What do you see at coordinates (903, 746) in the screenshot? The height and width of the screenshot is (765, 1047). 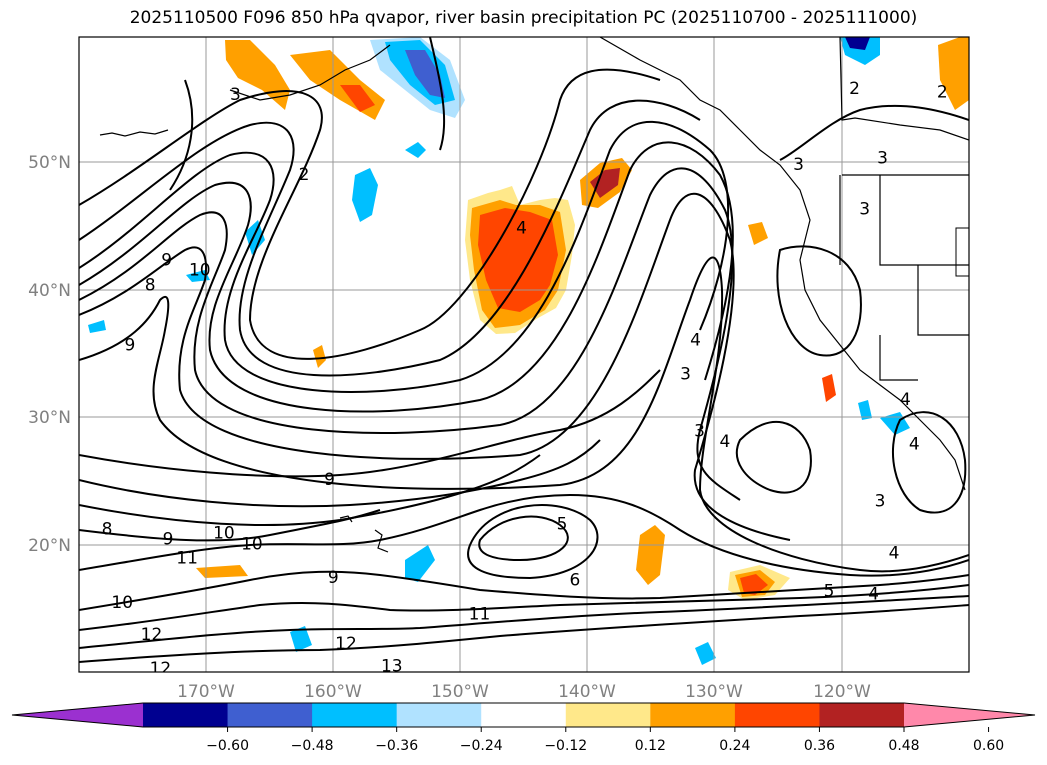 I see `colorbar-tick-label: 0.48` at bounding box center [903, 746].